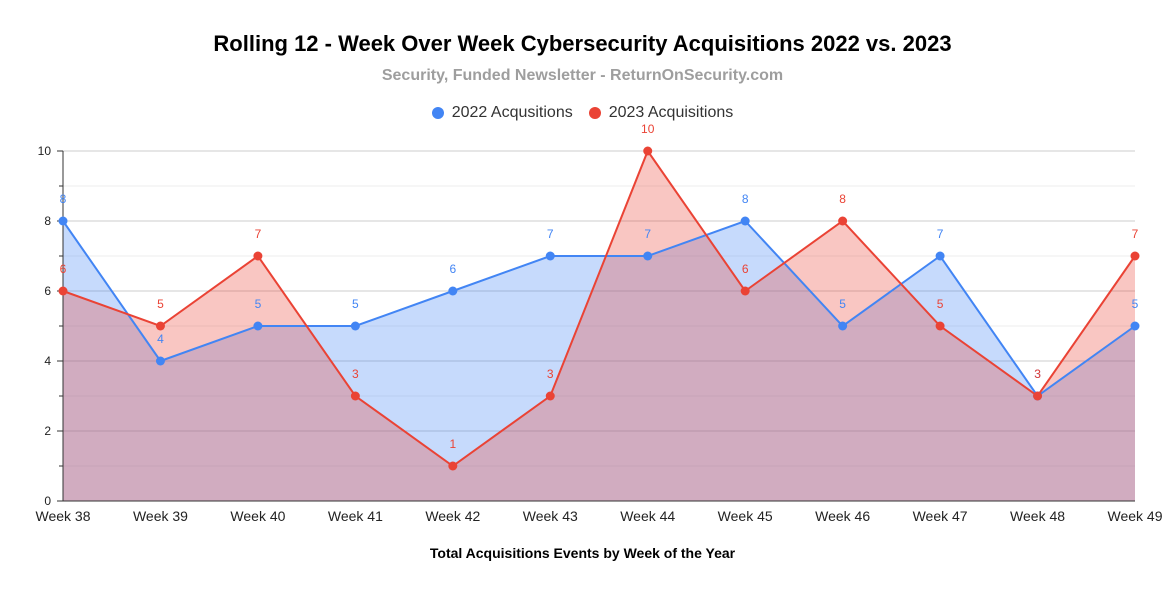 The height and width of the screenshot is (591, 1165). I want to click on y-tick-label: 6, so click(47, 291).